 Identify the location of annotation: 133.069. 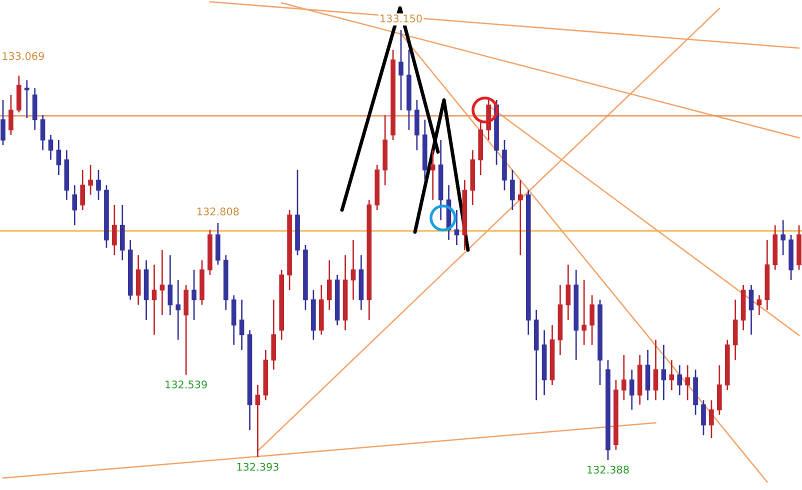
(23, 56).